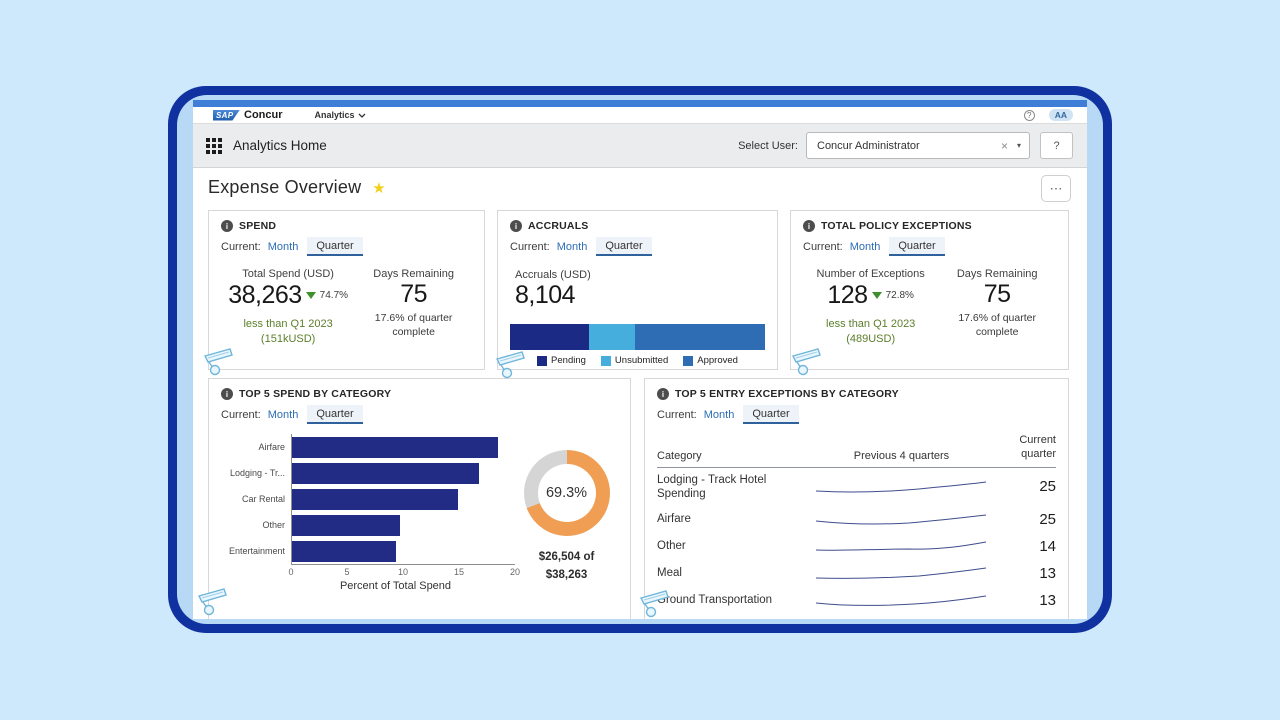  I want to click on bar-category-label: Entertainment, so click(256, 551).